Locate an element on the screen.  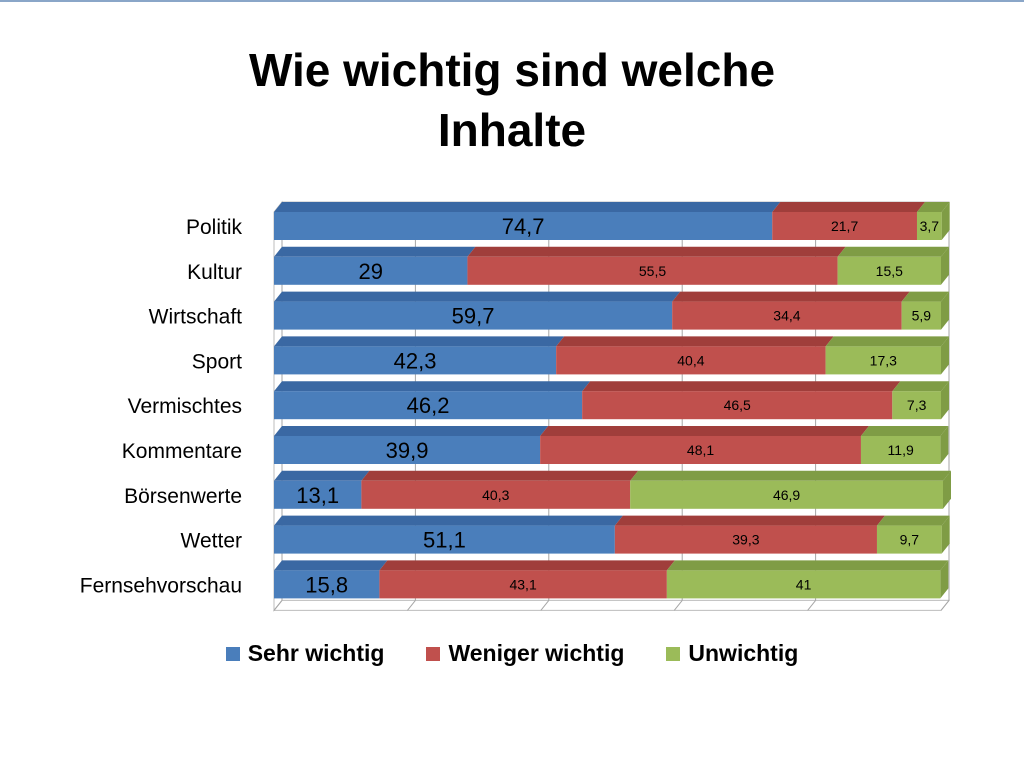
legend-item-unwichtig: Unwichtig is located at coordinates (732, 653).